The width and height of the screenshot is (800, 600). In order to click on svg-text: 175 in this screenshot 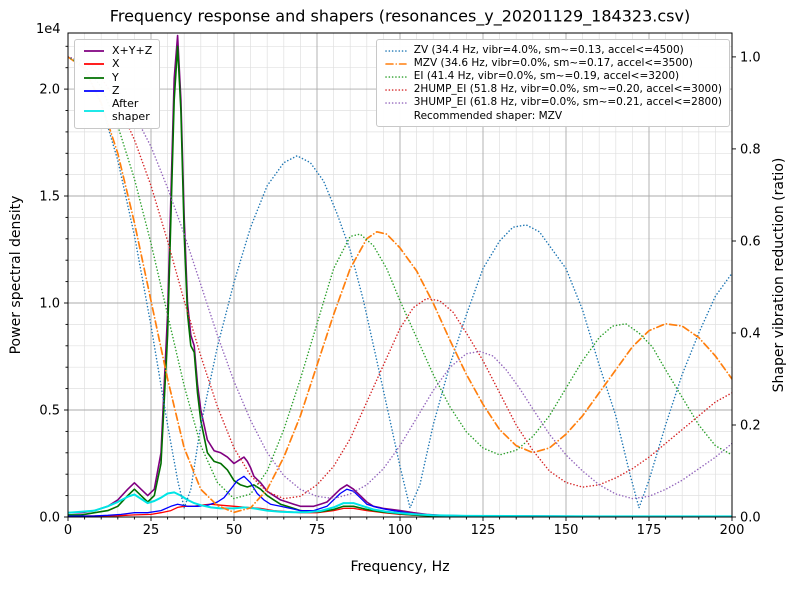, I will do `click(649, 530)`.